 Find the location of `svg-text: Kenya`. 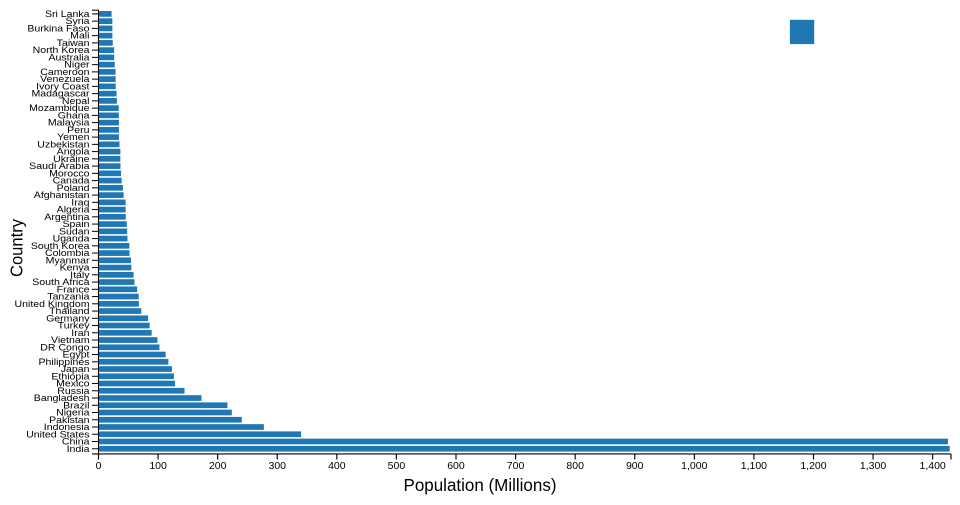

svg-text: Kenya is located at coordinates (75, 268).